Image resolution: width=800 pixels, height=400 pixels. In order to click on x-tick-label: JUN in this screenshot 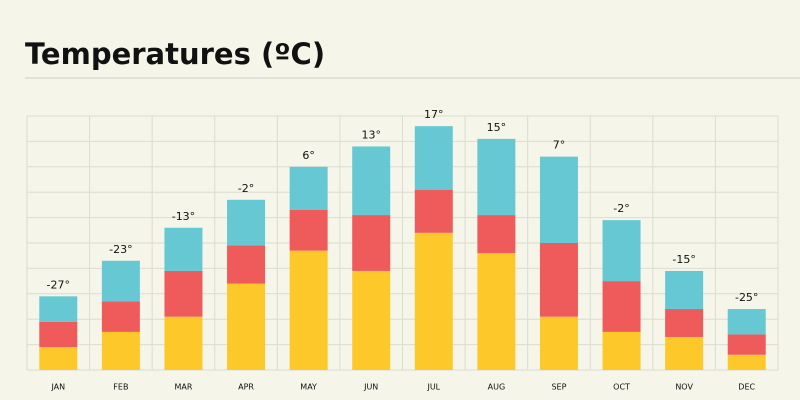, I will do `click(370, 387)`.